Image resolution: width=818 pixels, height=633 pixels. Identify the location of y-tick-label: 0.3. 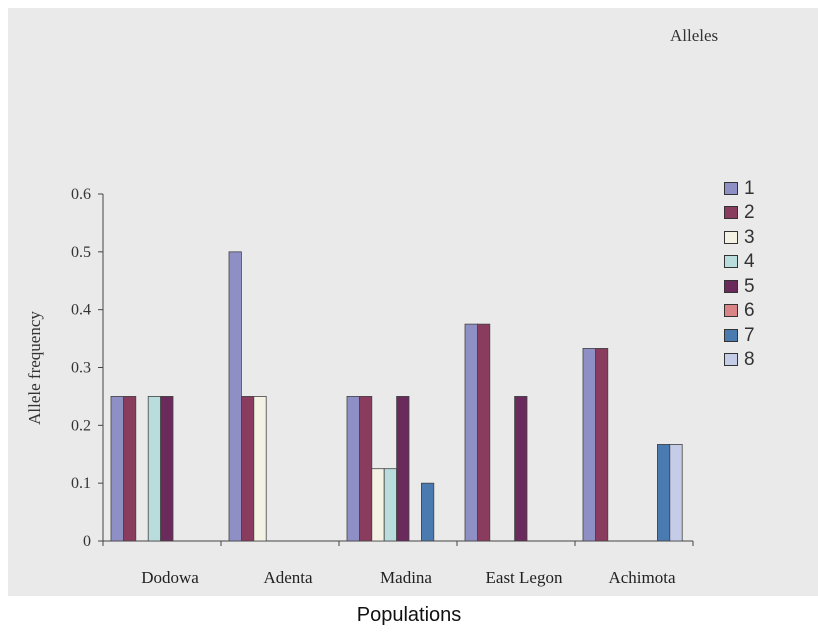
(81, 368).